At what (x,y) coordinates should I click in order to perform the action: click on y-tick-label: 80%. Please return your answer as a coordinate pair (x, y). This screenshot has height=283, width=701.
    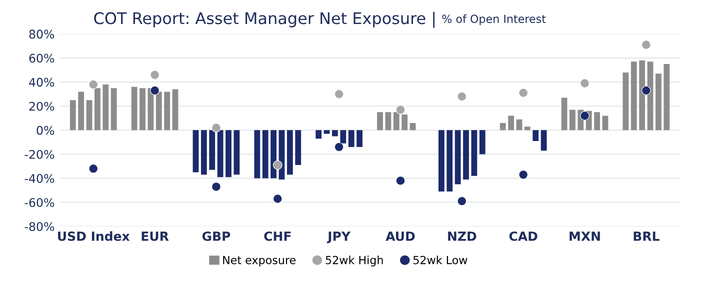
    Looking at the image, I should click on (41, 34).